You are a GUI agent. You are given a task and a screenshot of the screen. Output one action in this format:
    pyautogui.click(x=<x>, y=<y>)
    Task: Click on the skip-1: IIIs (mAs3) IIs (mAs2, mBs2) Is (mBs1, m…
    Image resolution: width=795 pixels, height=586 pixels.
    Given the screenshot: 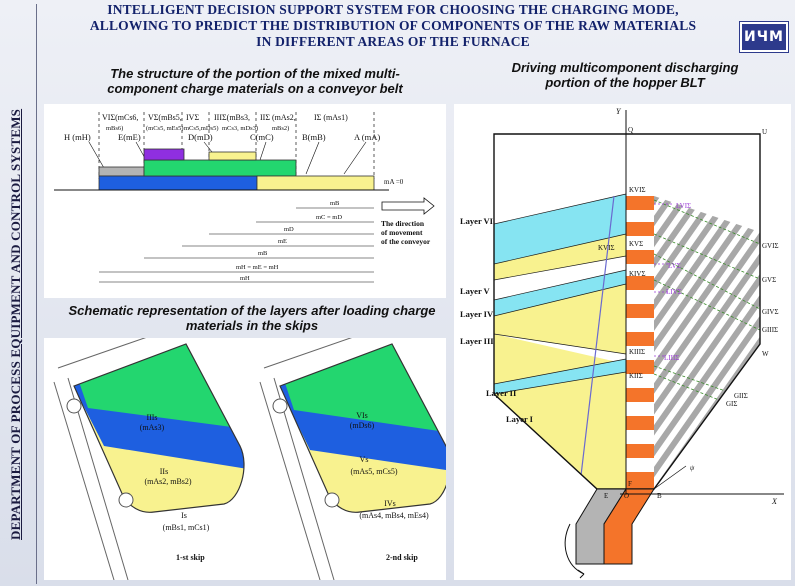 What is the action you would take?
    pyautogui.click(x=149, y=457)
    